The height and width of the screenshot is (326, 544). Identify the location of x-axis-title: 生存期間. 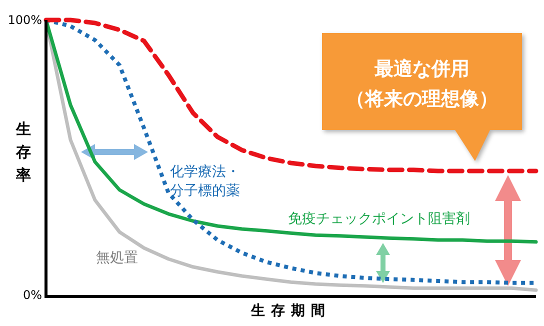
(291, 311).